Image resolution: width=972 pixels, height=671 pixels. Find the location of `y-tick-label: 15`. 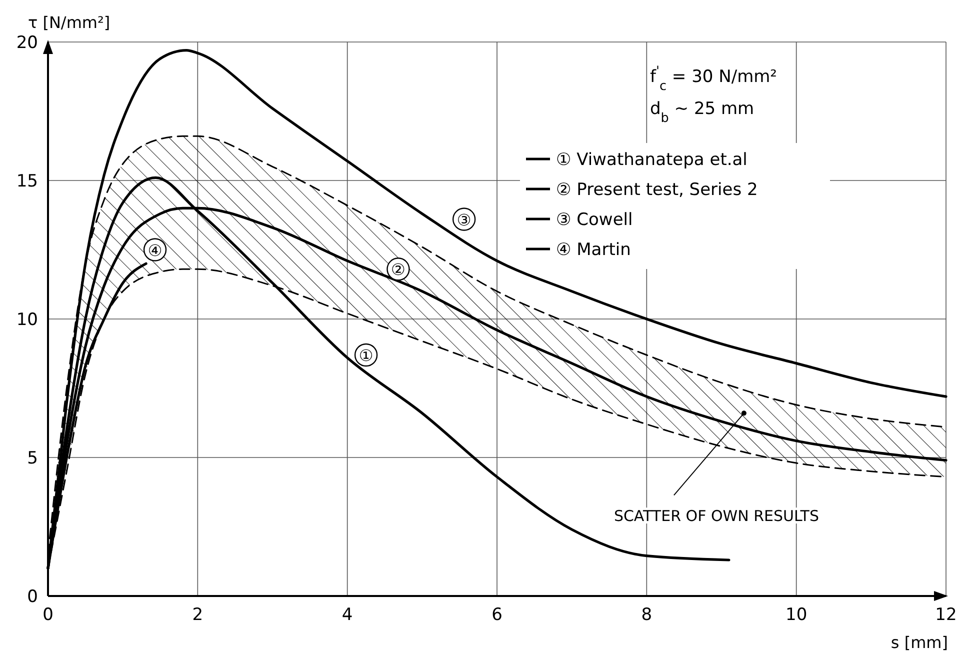

y-tick-label: 15 is located at coordinates (27, 182).